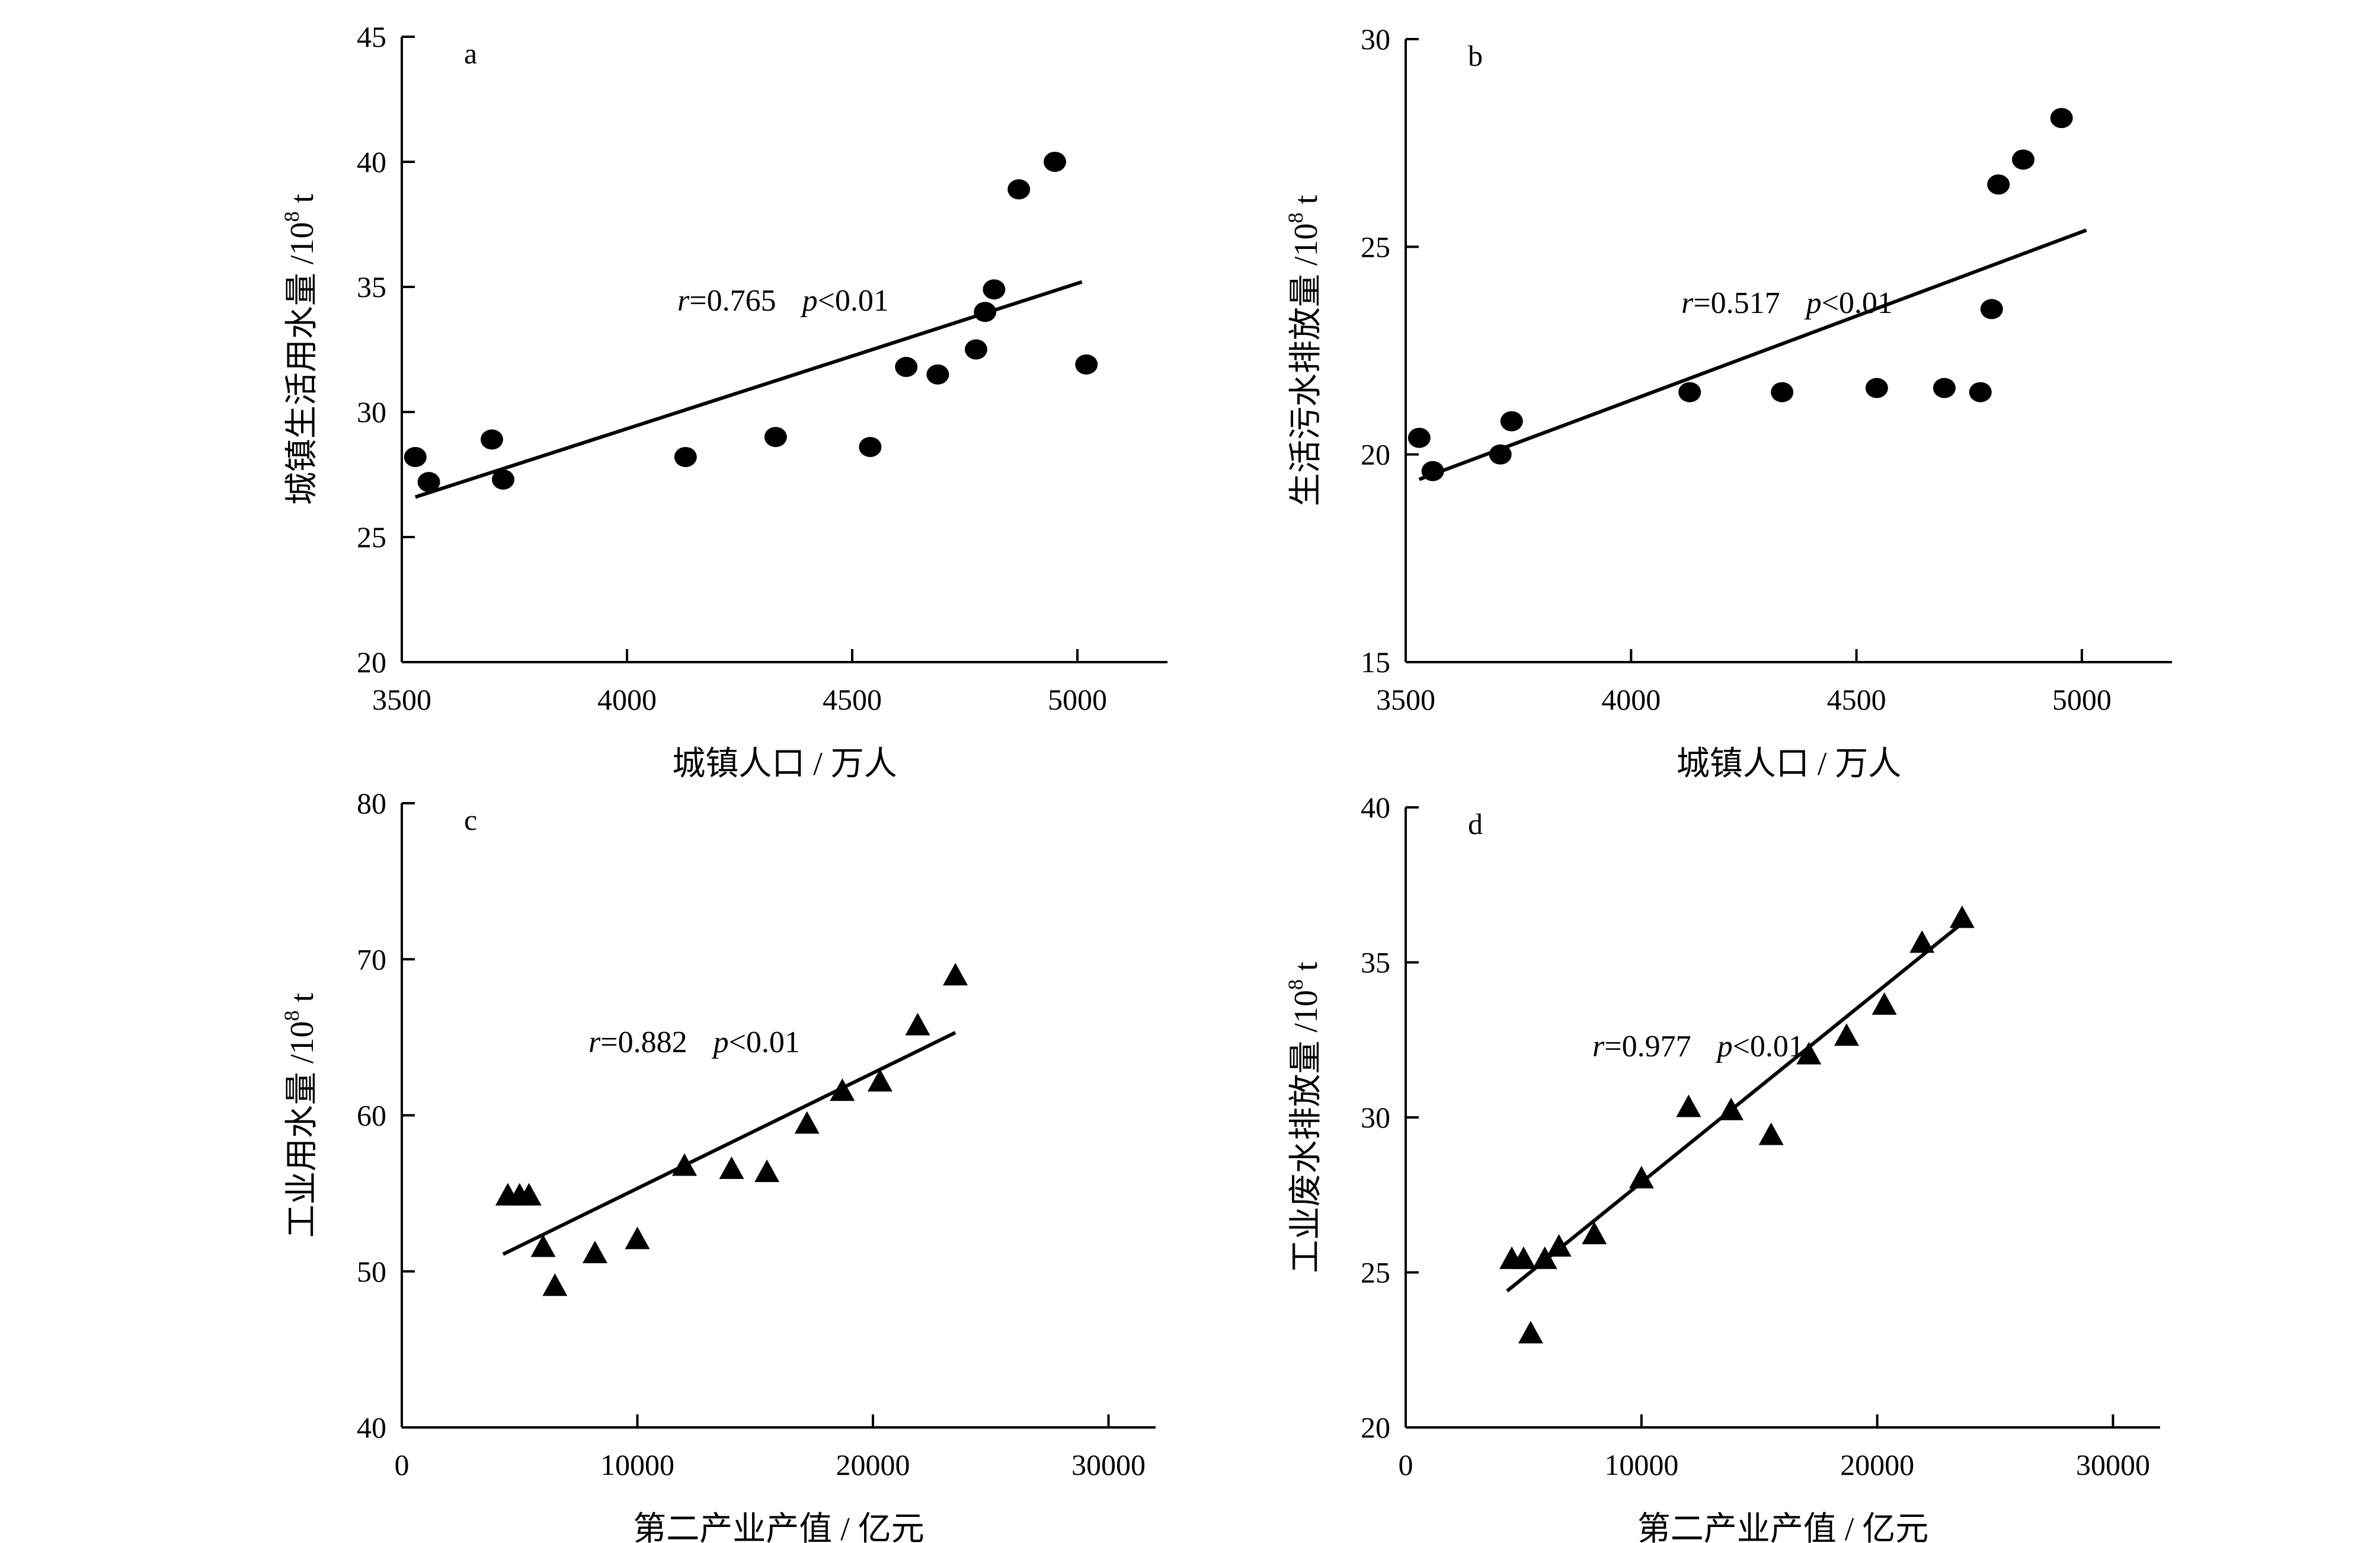 The image size is (2380, 1543). What do you see at coordinates (302, 1129) in the screenshot?
I see `y-axis-title-main: 工业用水量 /10` at bounding box center [302, 1129].